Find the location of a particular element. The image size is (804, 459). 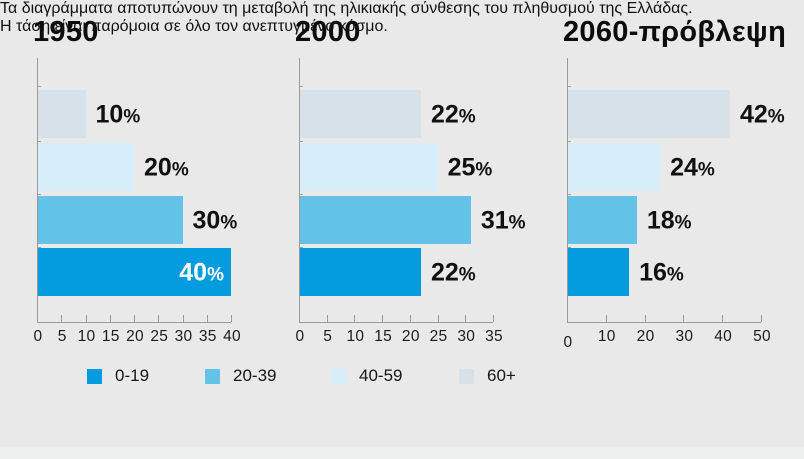

legend-item-20-39: 20-39 is located at coordinates (240, 376).